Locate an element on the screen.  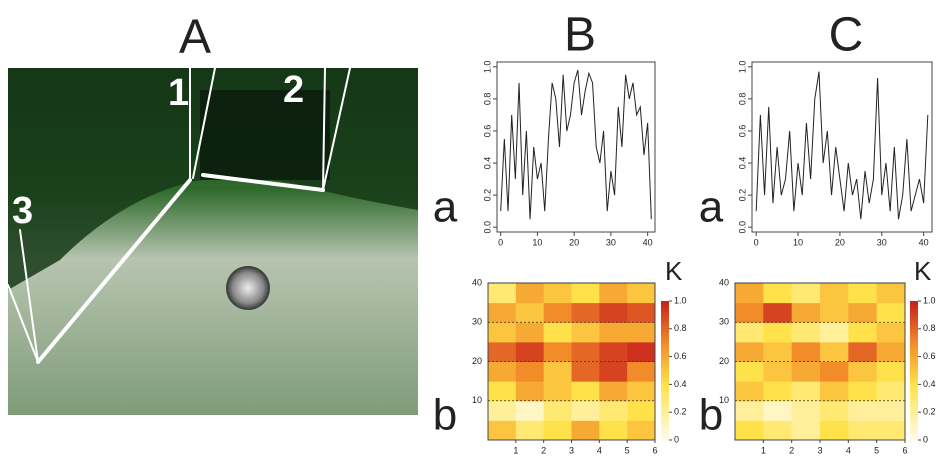
y-tick-label: 30 is located at coordinates (477, 322).